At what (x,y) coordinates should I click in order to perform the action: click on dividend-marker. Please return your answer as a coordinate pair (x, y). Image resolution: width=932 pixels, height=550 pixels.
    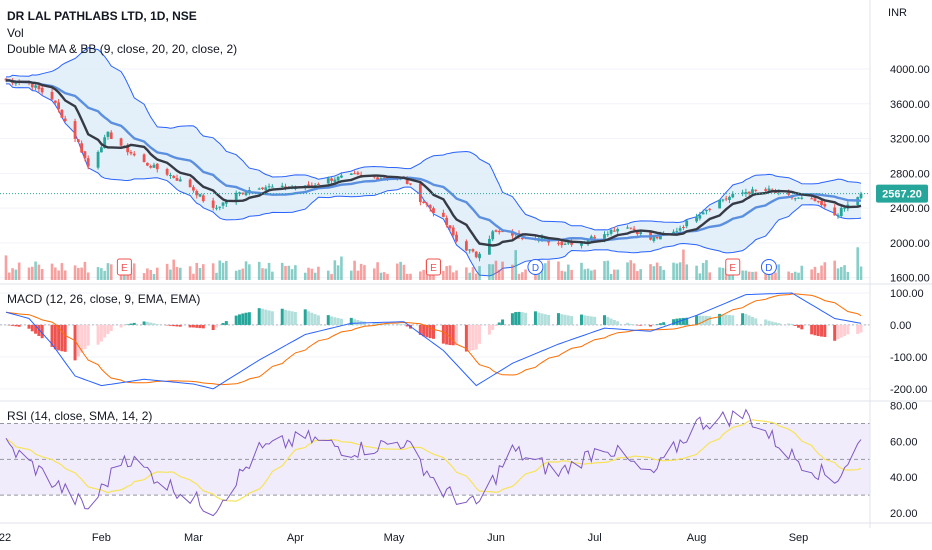
    Looking at the image, I should click on (768, 267).